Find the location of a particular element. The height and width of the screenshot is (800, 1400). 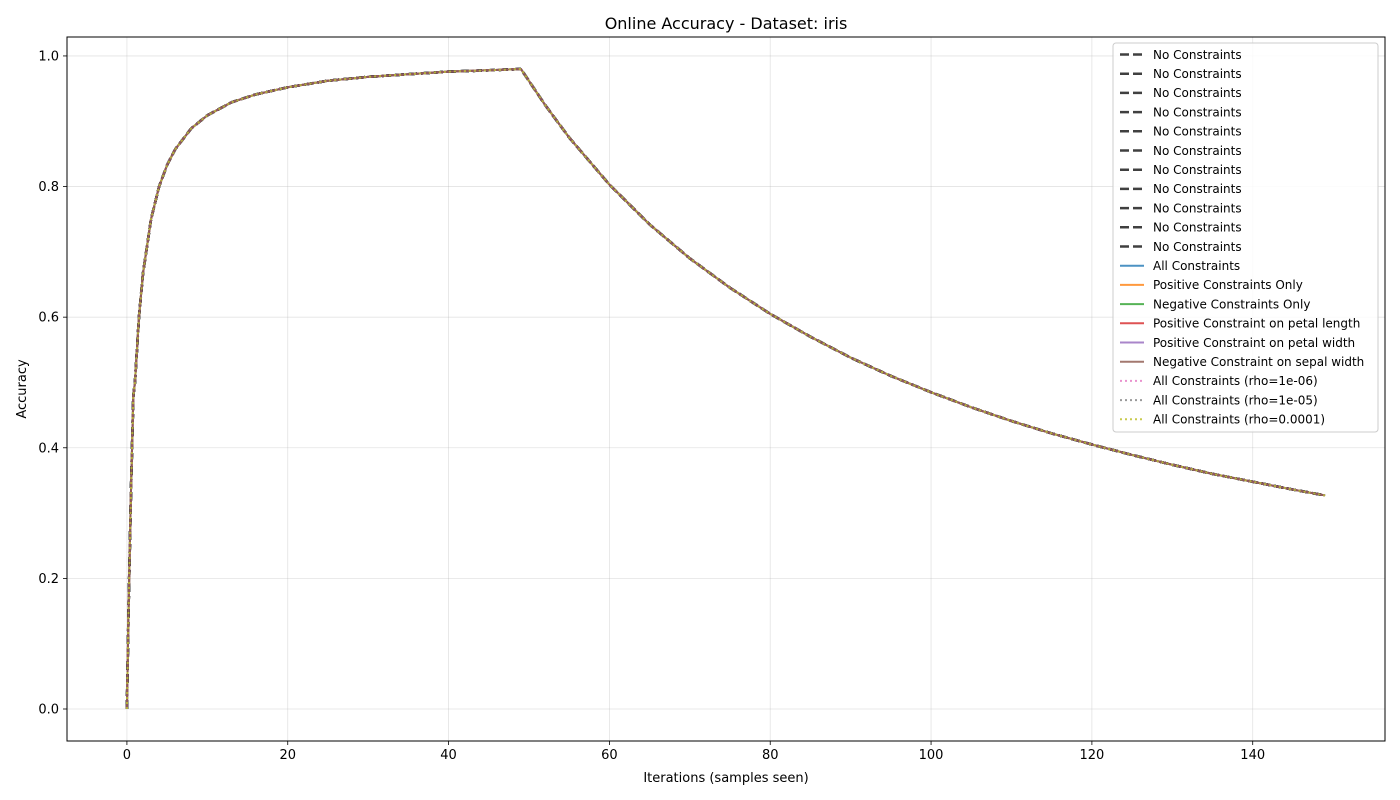

y-tick-label: 0.0 is located at coordinates (48, 710).